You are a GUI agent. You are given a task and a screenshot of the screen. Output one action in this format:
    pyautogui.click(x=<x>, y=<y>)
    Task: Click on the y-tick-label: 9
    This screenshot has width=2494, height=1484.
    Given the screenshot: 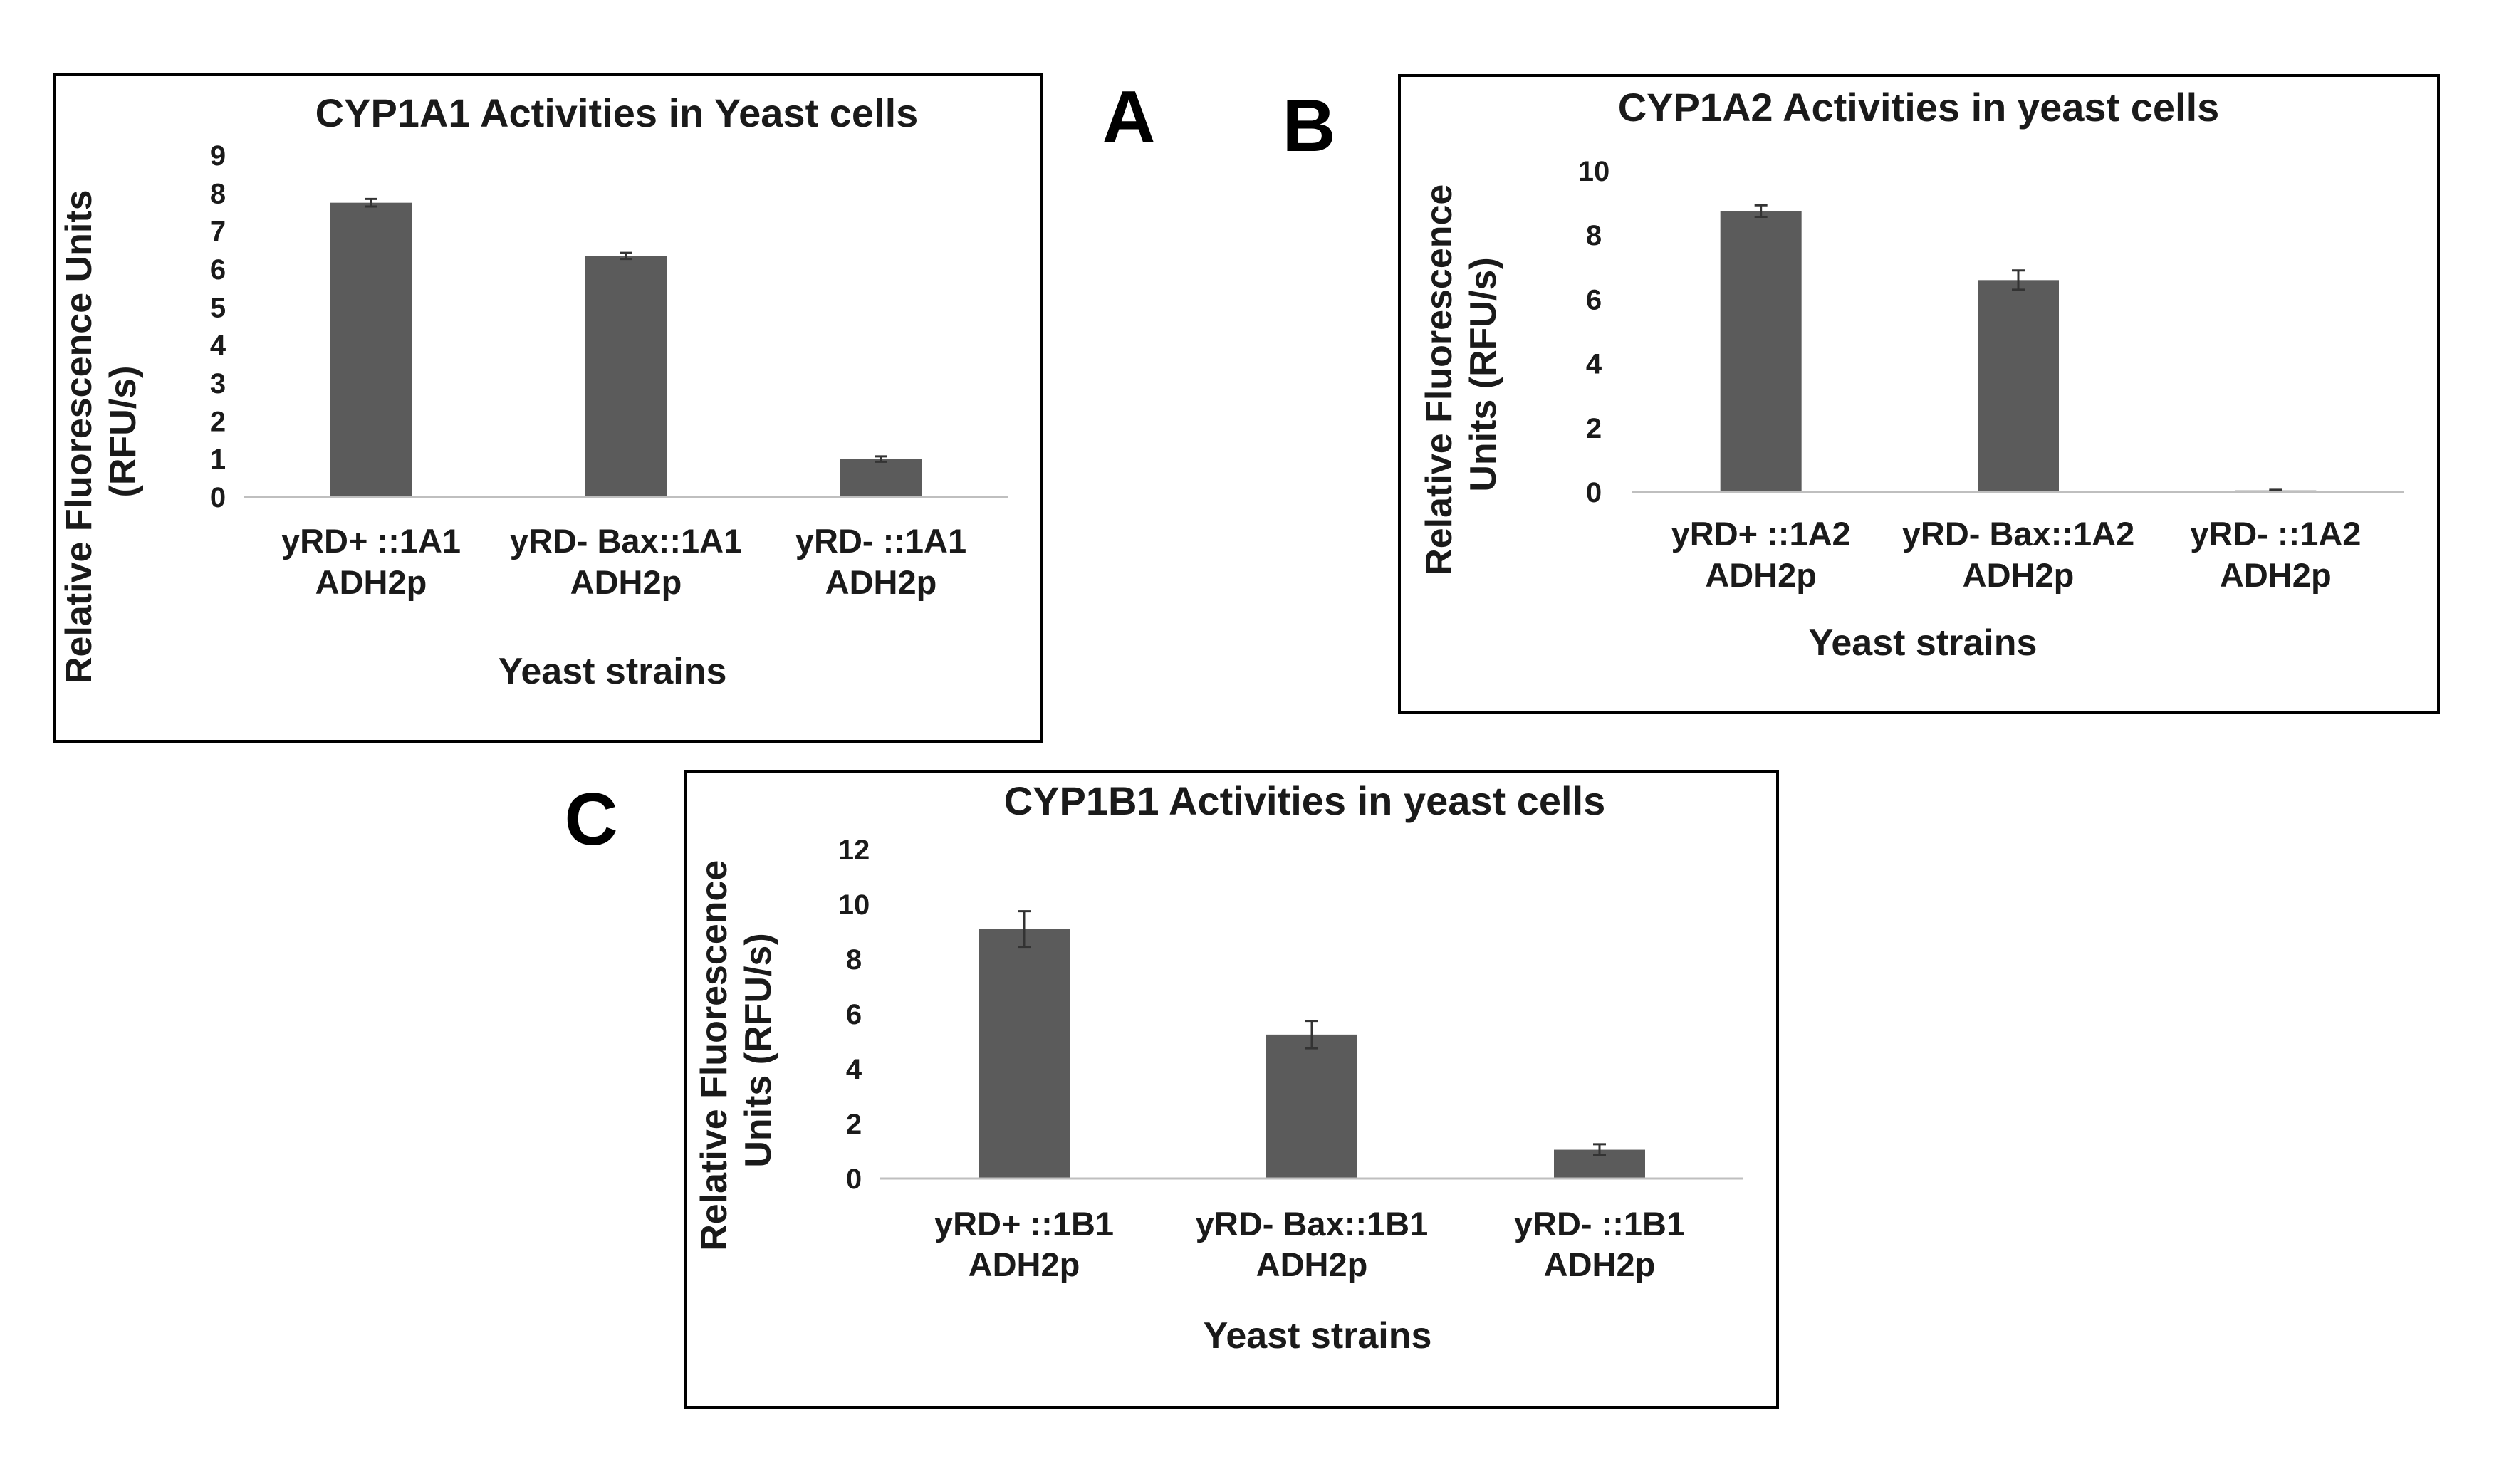 What is the action you would take?
    pyautogui.click(x=218, y=156)
    